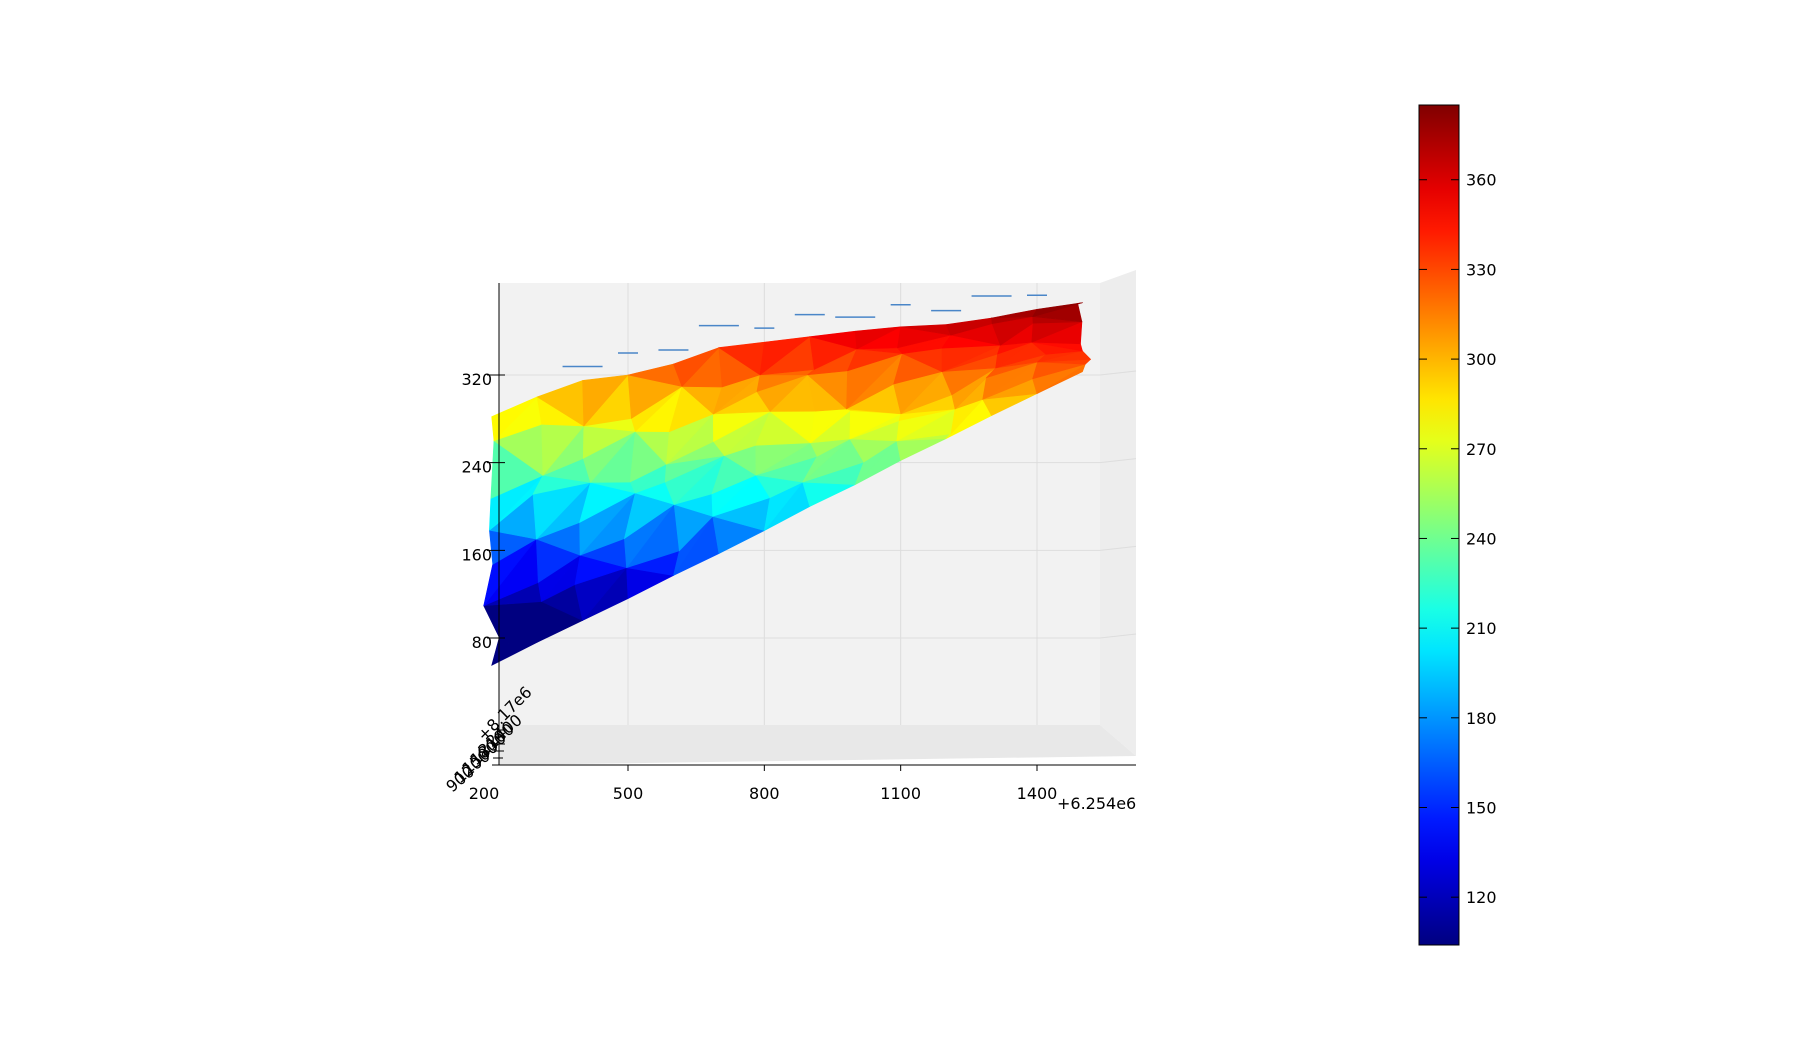 The height and width of the screenshot is (1043, 1800). What do you see at coordinates (483, 511) in the screenshot?
I see `z-ticks: 80 160 240 320` at bounding box center [483, 511].